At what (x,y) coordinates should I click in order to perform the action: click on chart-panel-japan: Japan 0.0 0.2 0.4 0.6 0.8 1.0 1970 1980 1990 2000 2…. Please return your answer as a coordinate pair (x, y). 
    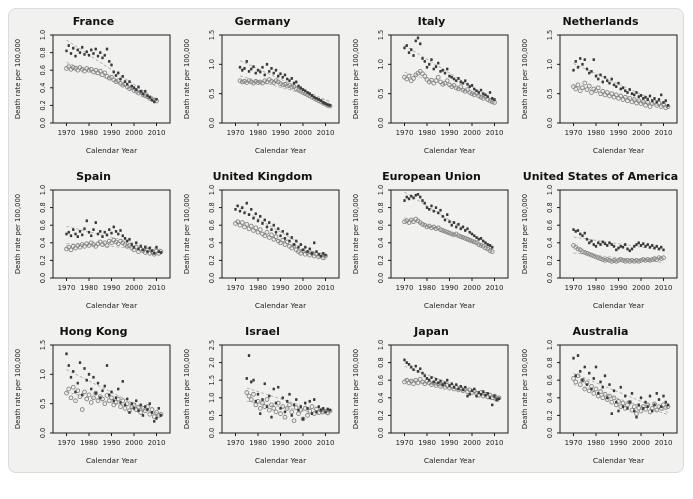
    Looking at the image, I should click on (431, 396).